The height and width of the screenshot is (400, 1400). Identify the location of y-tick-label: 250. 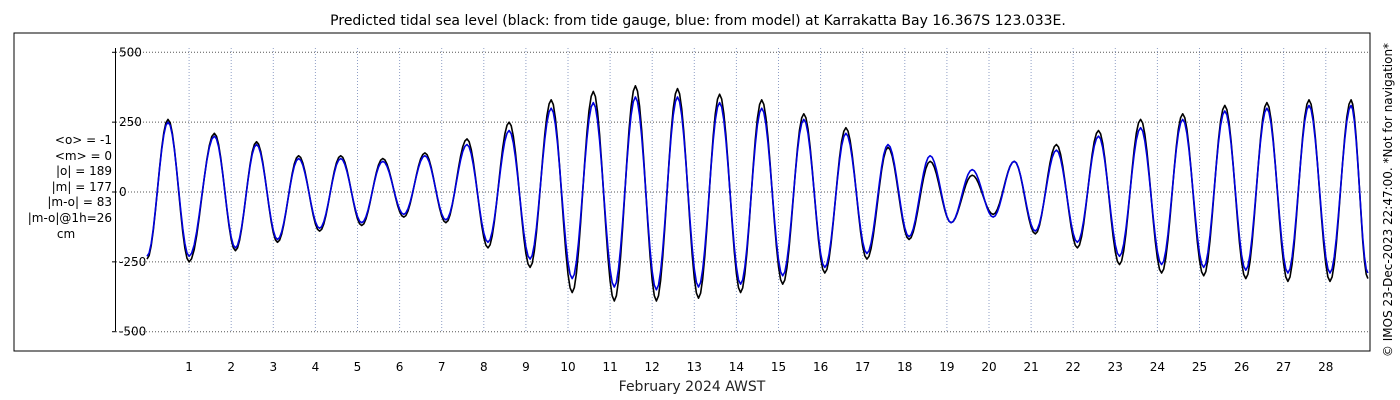
(130, 122).